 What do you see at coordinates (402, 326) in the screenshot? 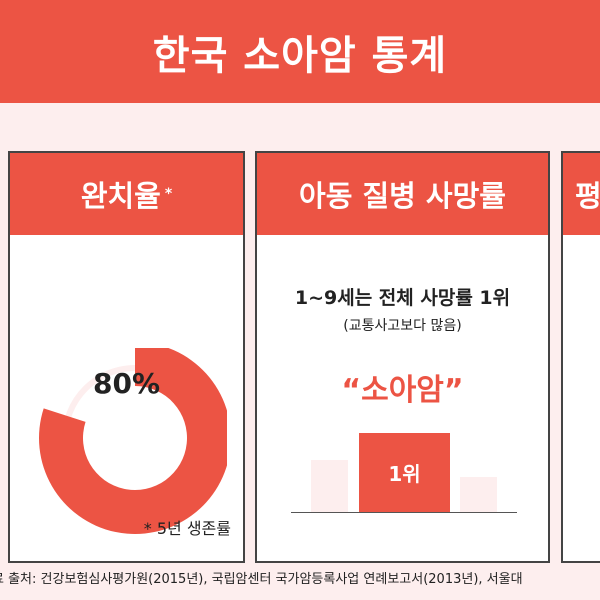
I see `mortality-subnote: (교통사고보다 많음)` at bounding box center [402, 326].